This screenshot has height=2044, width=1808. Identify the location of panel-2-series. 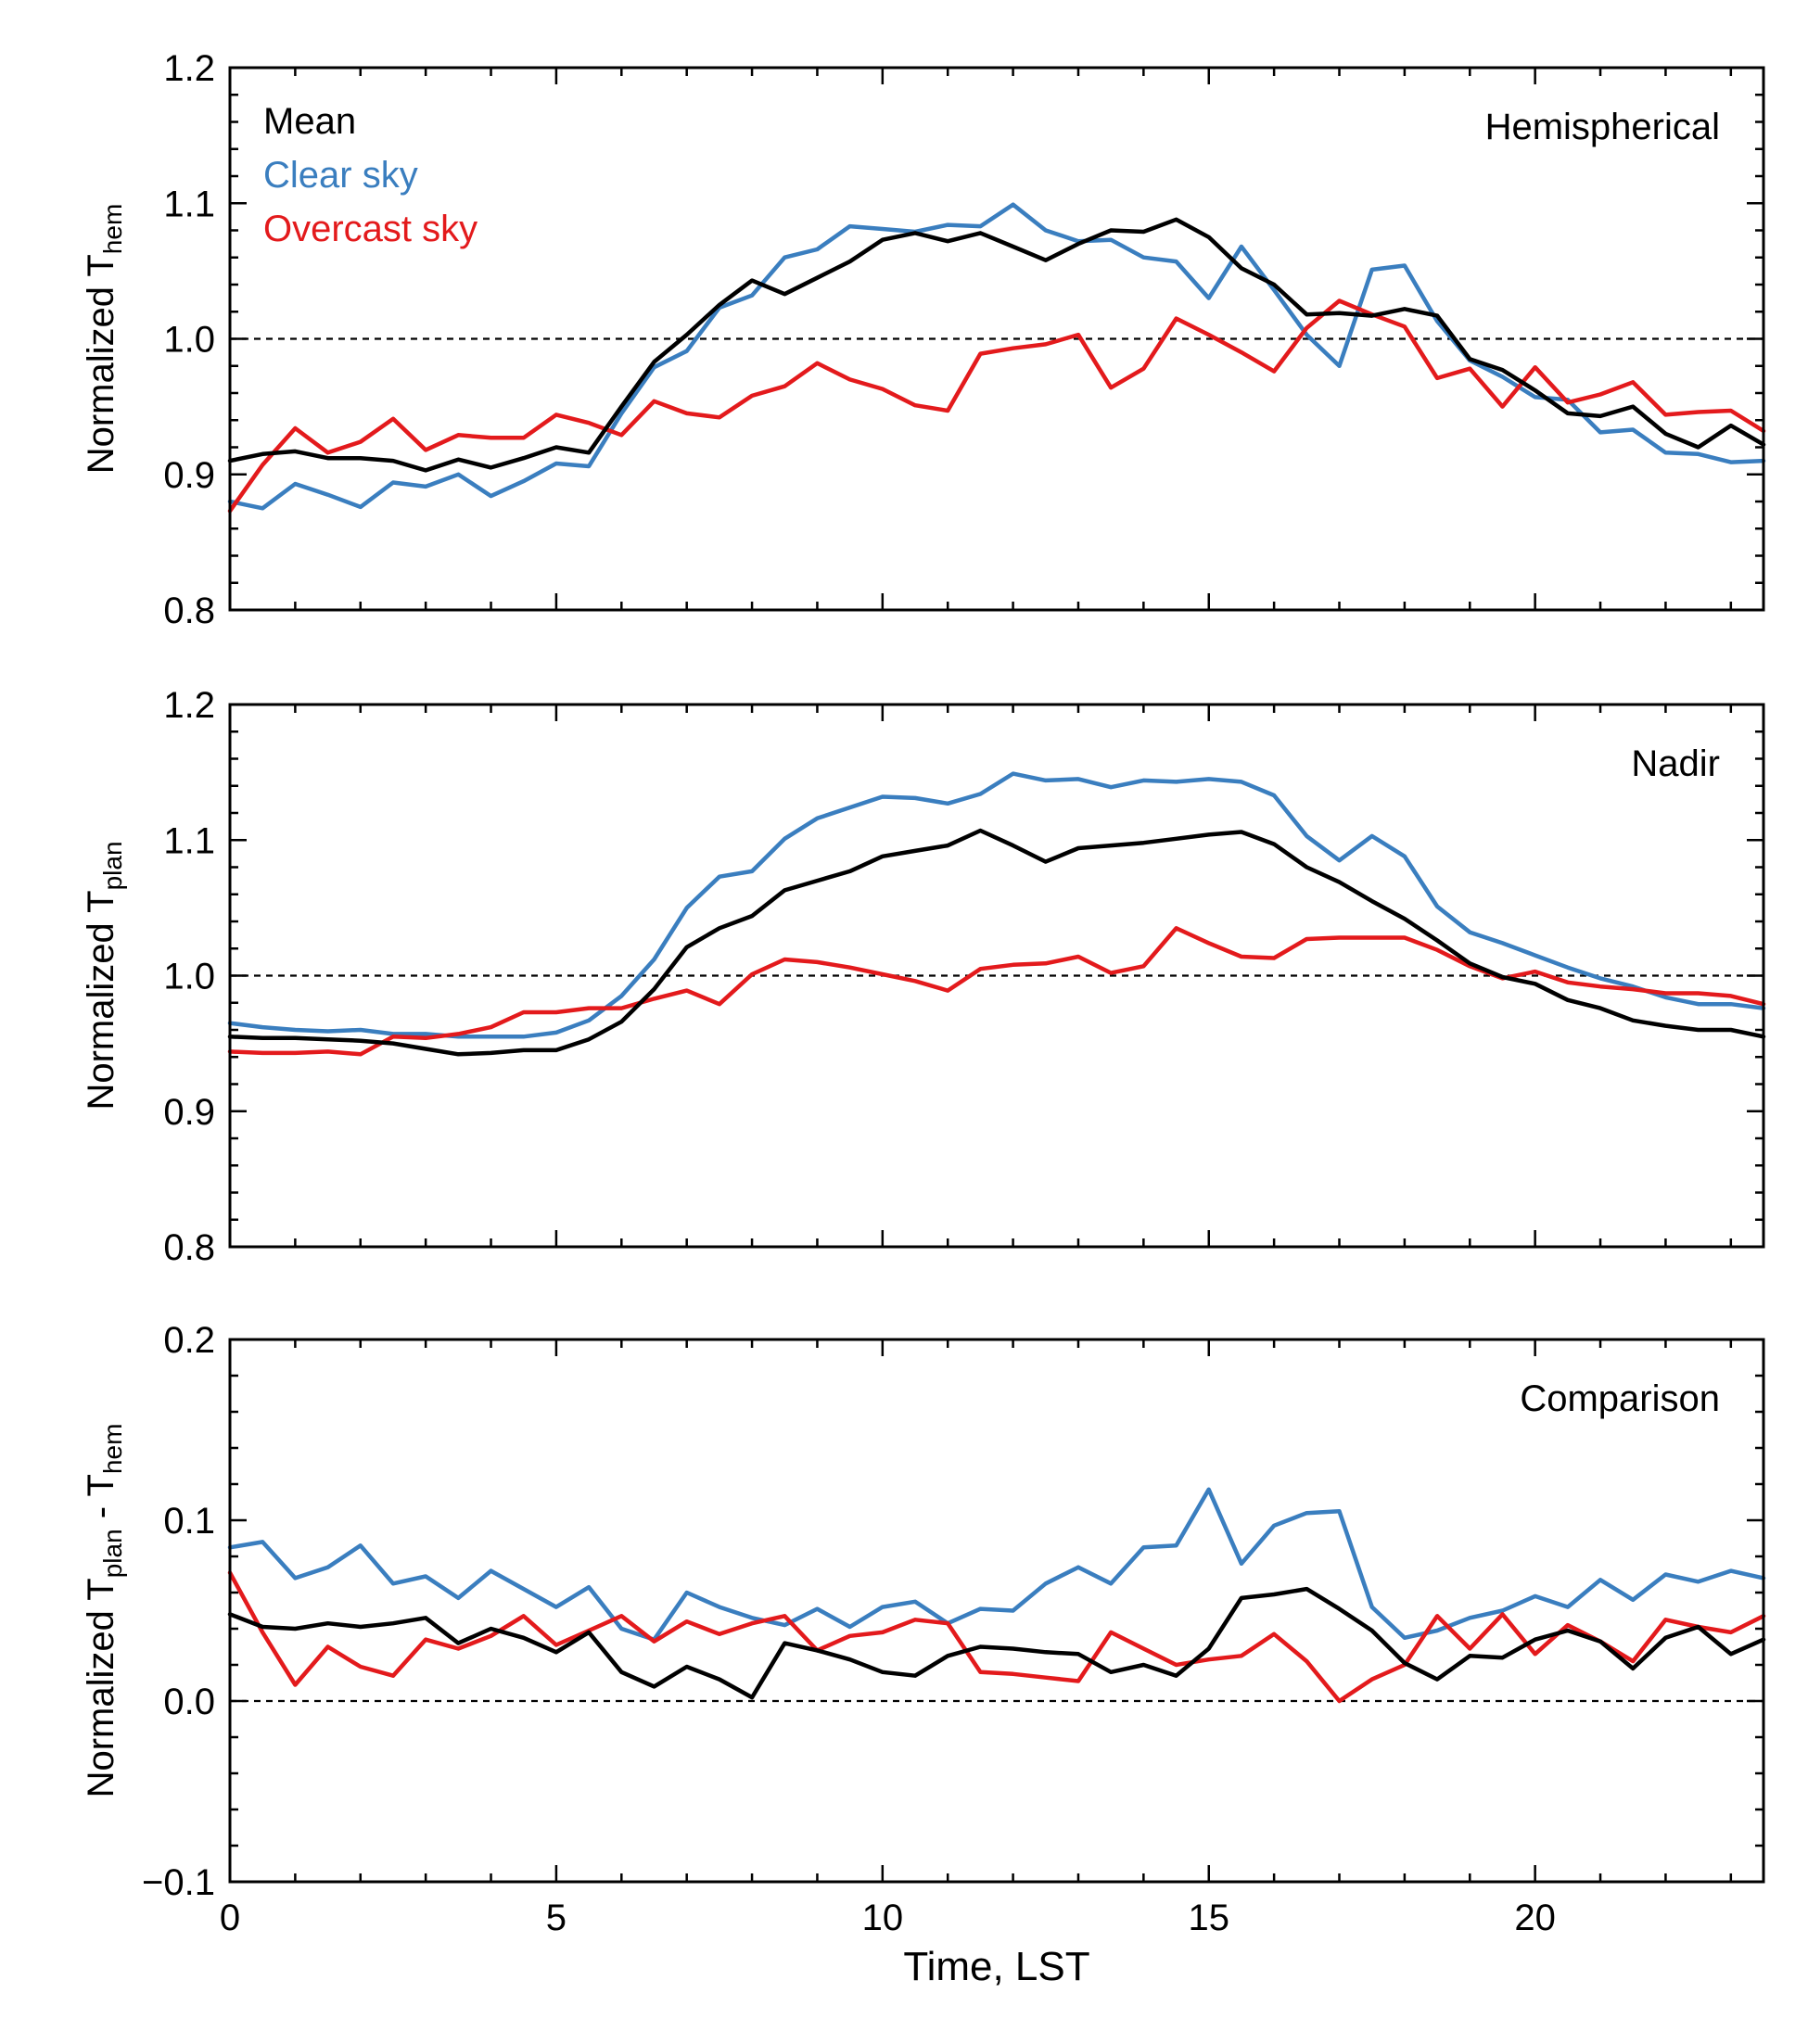
(997, 914).